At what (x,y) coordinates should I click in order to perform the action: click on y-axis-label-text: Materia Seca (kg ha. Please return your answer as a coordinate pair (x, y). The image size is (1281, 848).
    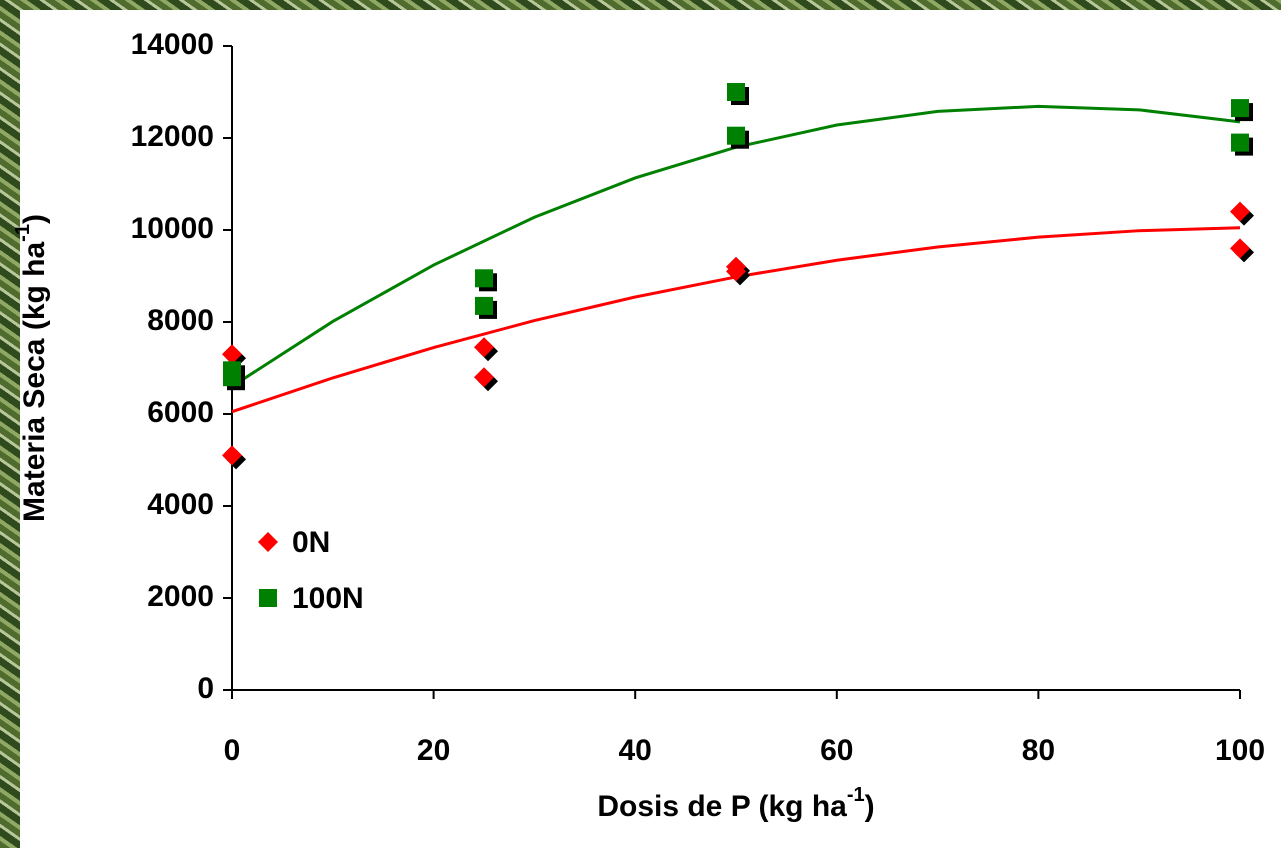
    Looking at the image, I should click on (34, 382).